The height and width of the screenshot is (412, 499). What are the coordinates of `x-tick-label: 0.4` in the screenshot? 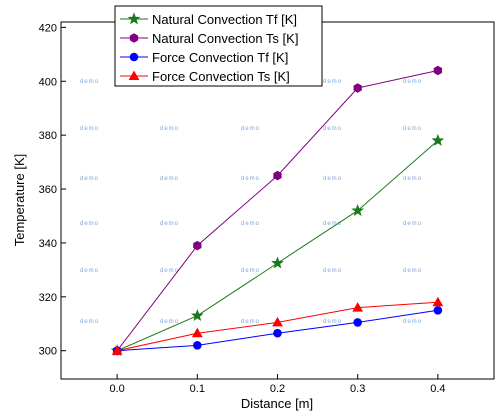 It's located at (437, 389).